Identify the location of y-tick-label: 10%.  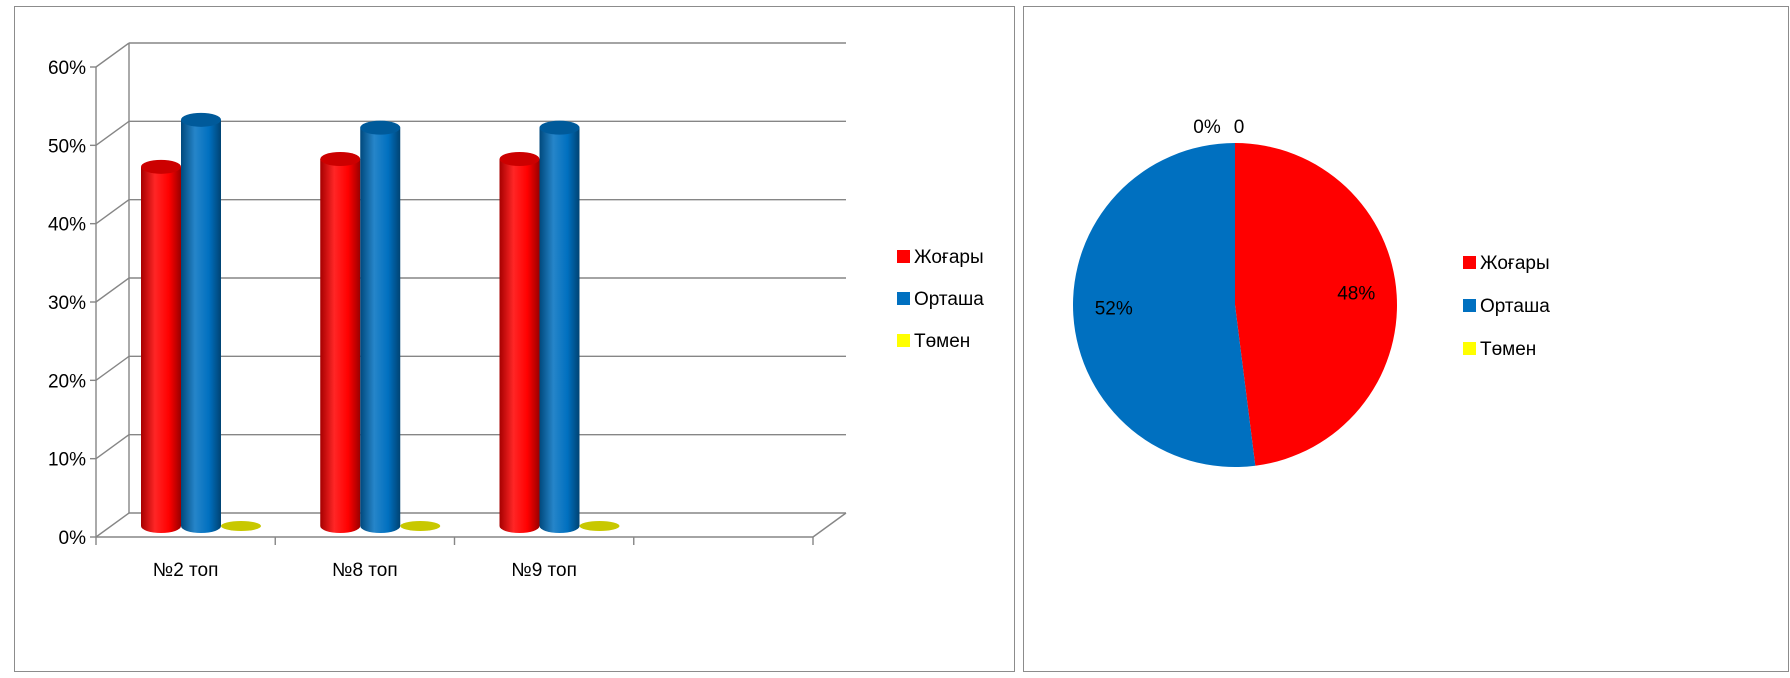
(67, 460).